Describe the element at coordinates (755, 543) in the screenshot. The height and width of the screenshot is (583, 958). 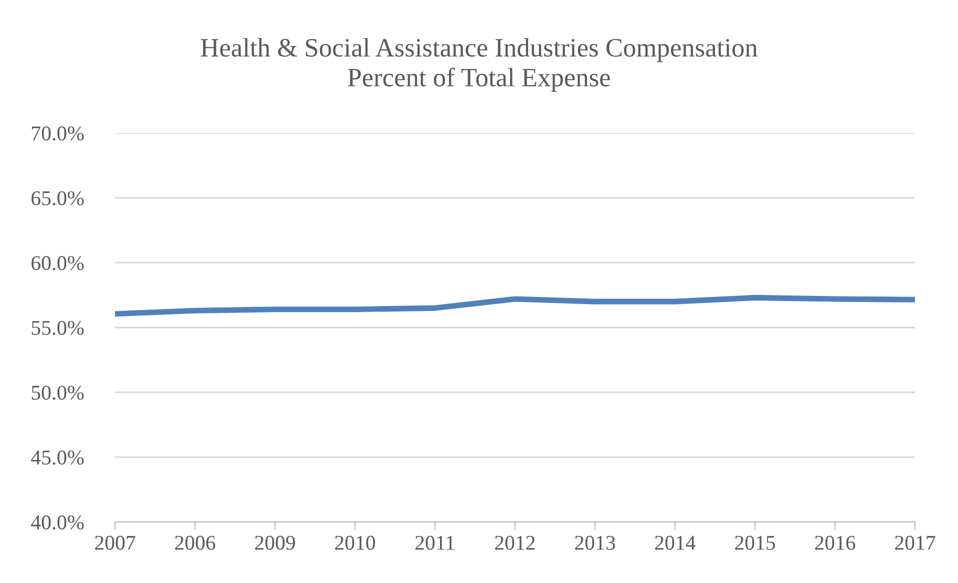
I see `x-tick-label: 2015` at that location.